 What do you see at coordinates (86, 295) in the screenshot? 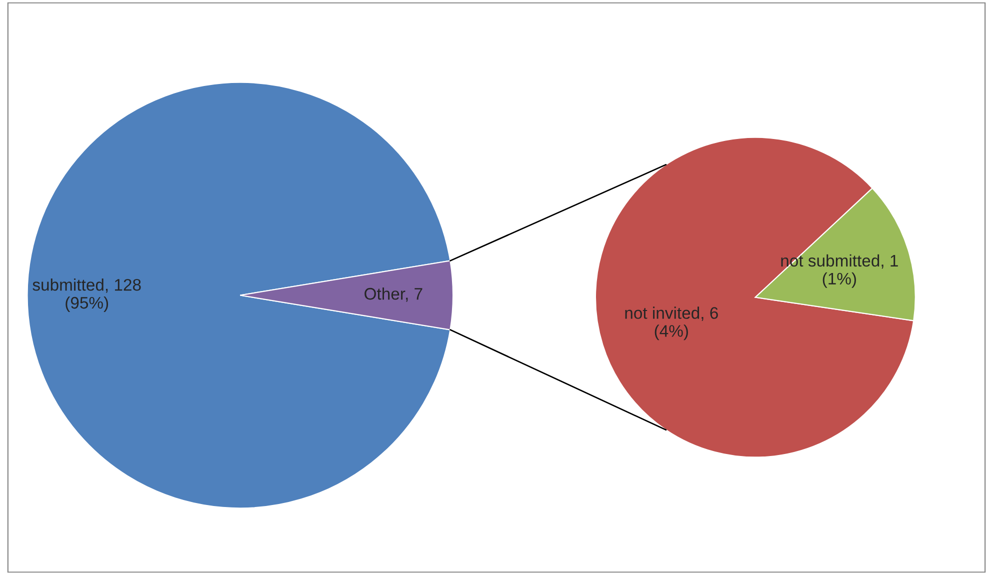
I see `slice-label: submitted, 128 (95%)` at bounding box center [86, 295].